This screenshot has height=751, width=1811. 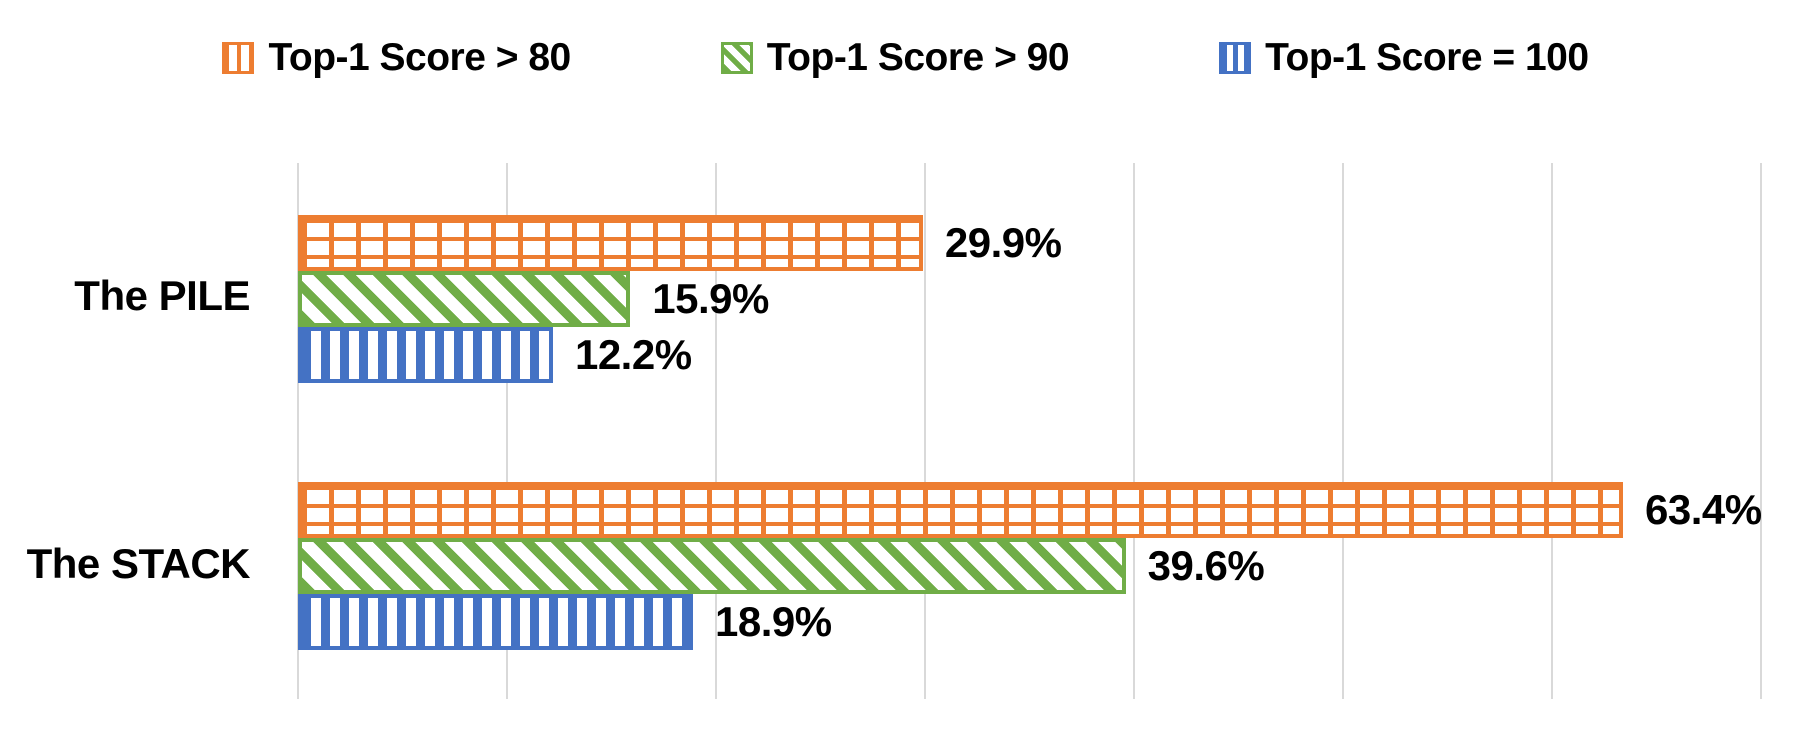 What do you see at coordinates (633, 354) in the screenshot?
I see `bar-value-label: 12.2%` at bounding box center [633, 354].